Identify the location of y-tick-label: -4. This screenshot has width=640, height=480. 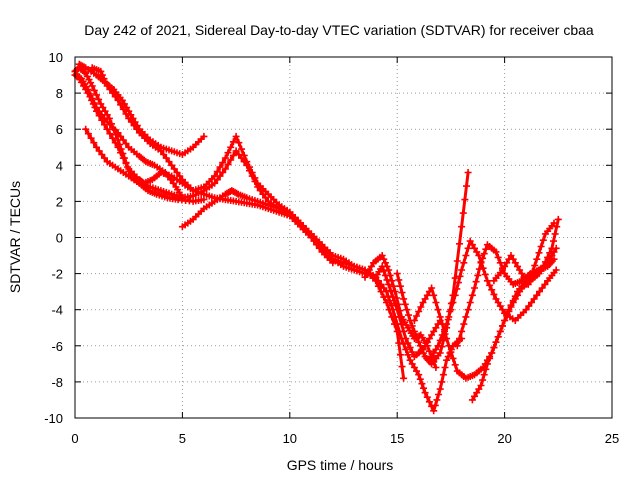
(57, 310).